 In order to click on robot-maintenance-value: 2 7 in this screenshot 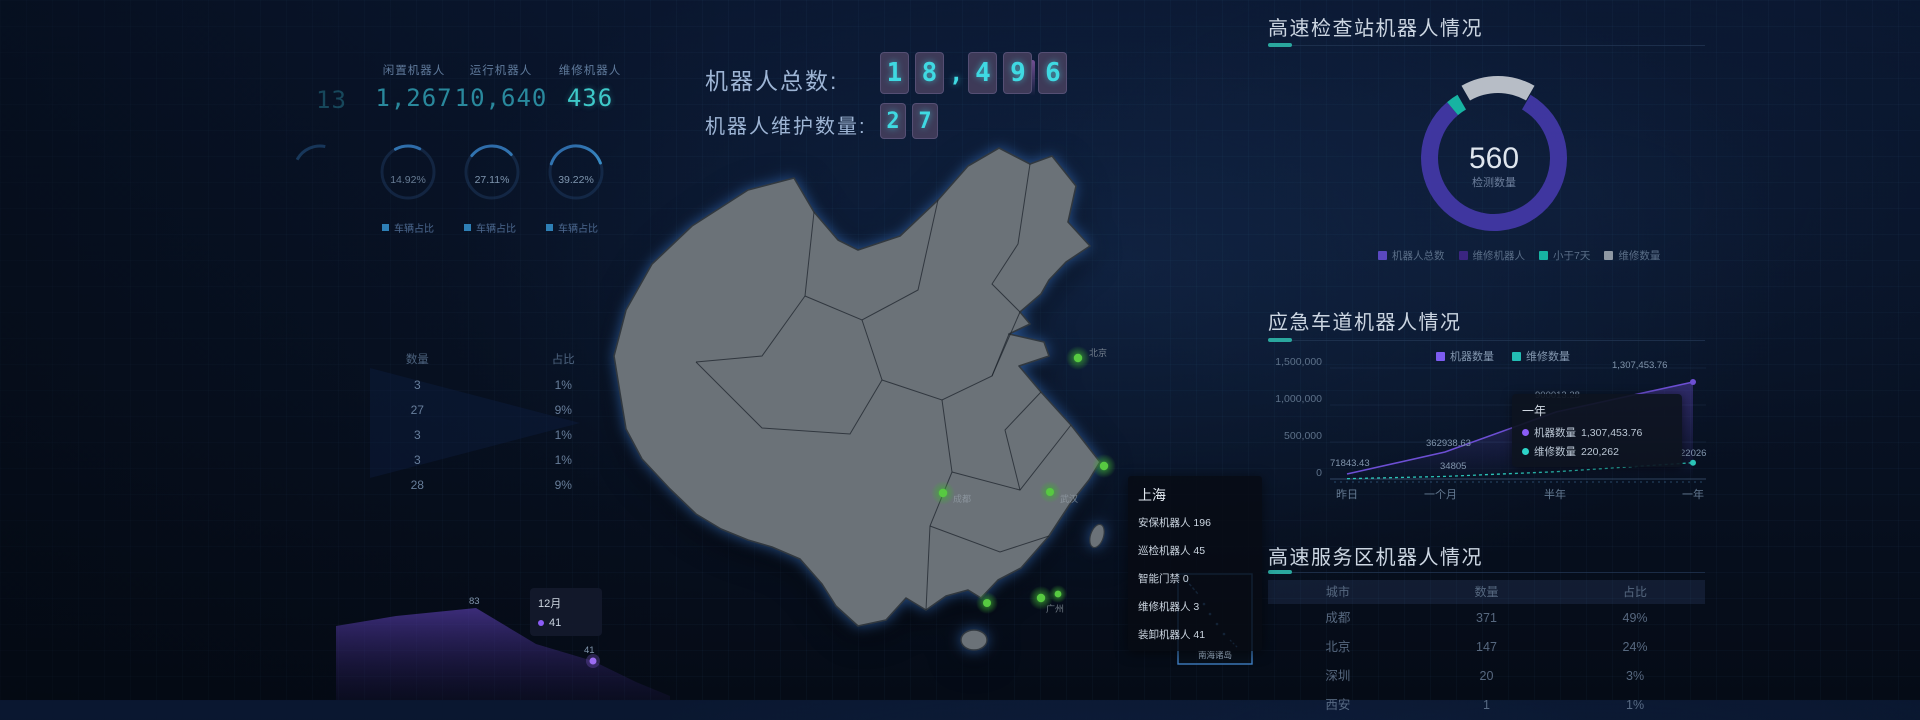, I will do `click(909, 121)`.